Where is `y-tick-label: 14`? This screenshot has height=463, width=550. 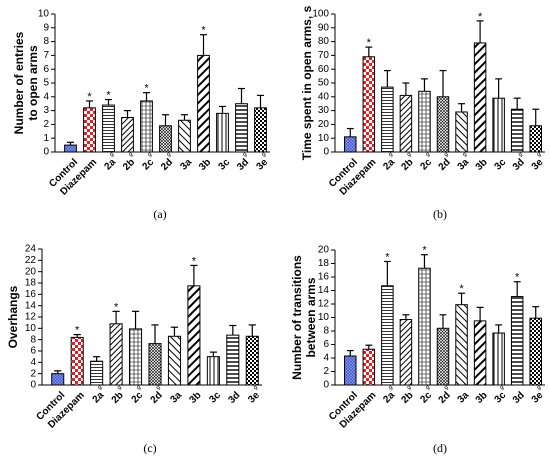
y-tick-label: 14 is located at coordinates (31, 305).